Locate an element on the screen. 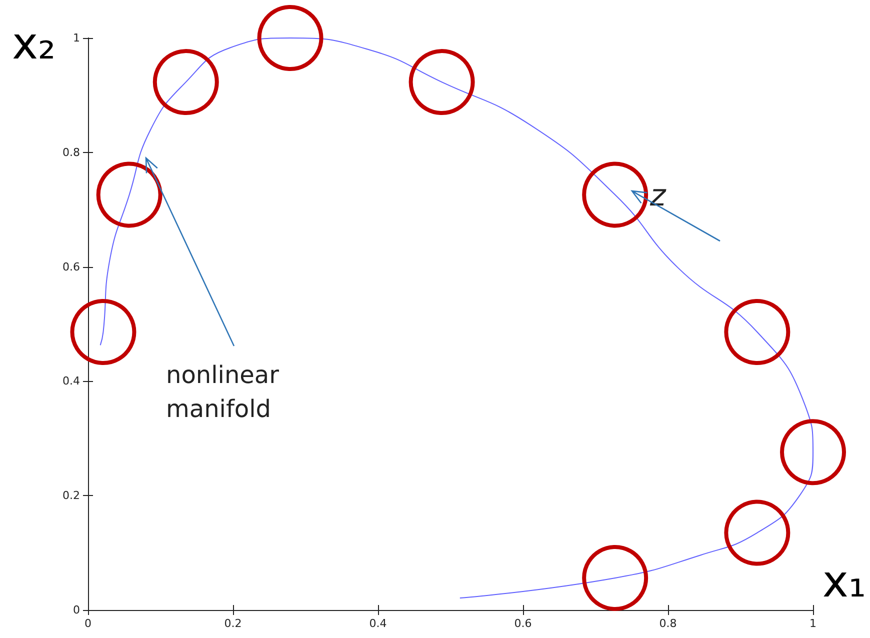 The width and height of the screenshot is (870, 638). x-axis-title: x₁ is located at coordinates (844, 582).